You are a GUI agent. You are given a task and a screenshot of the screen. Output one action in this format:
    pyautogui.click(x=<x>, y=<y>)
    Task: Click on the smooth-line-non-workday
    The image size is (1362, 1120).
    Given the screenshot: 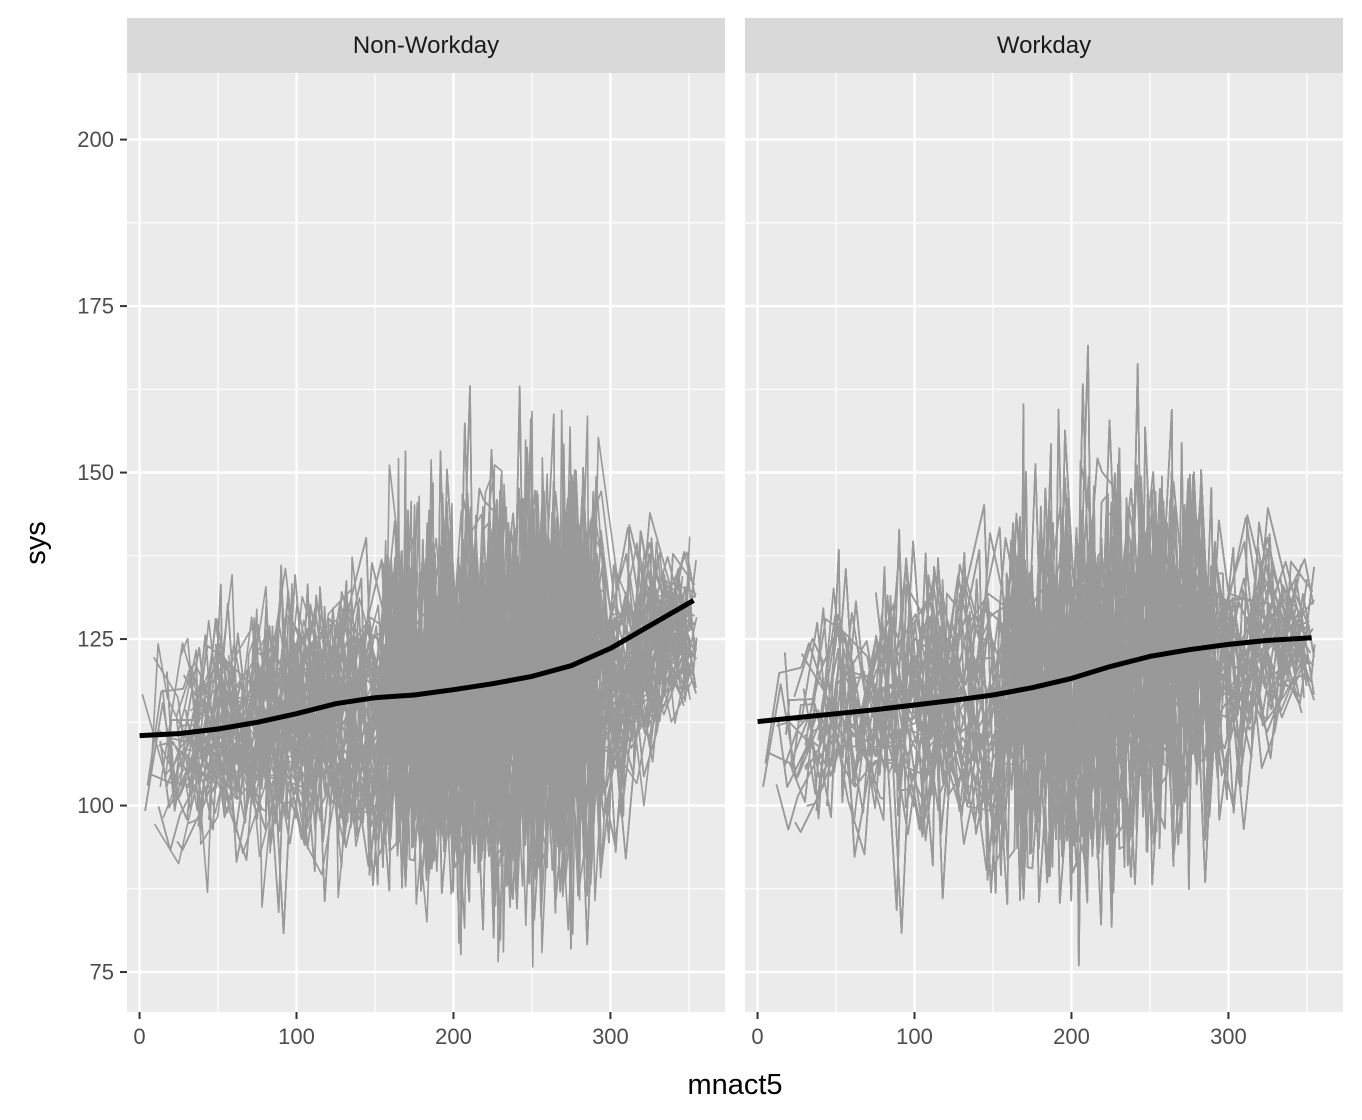 What is the action you would take?
    pyautogui.click(x=417, y=668)
    